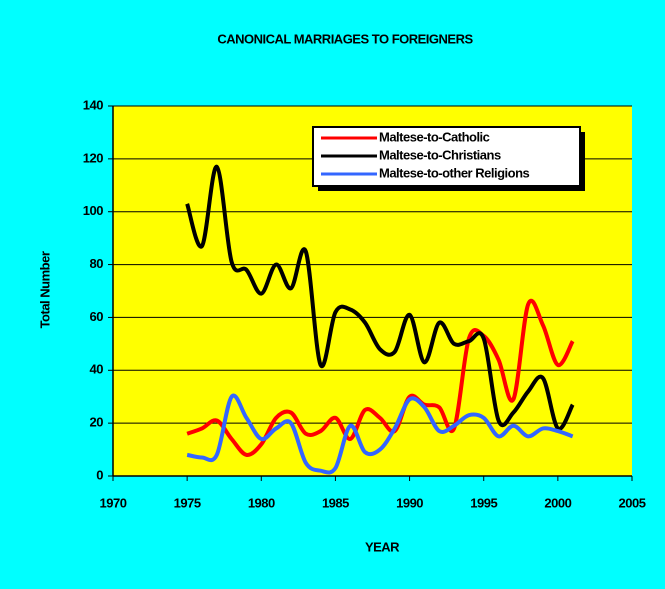 The image size is (665, 589). Describe the element at coordinates (93, 104) in the screenshot. I see `y-tick-label: 140` at that location.